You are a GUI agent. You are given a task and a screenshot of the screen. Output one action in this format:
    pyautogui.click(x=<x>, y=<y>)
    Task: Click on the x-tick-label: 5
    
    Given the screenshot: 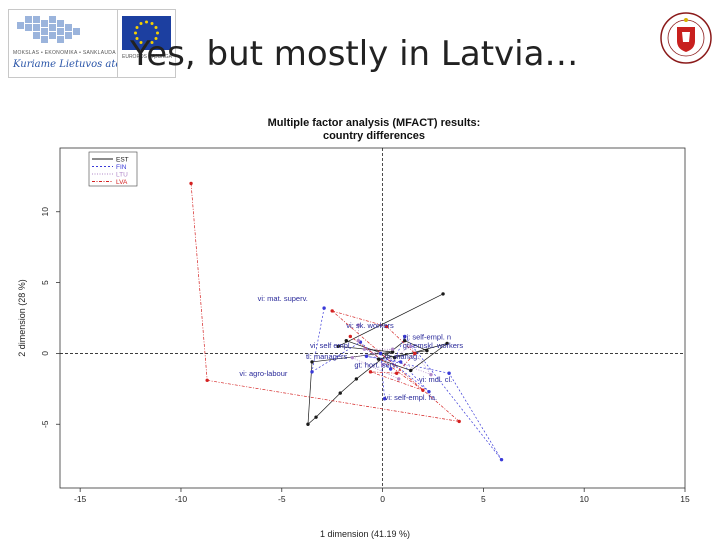 What is the action you would take?
    pyautogui.click(x=483, y=499)
    